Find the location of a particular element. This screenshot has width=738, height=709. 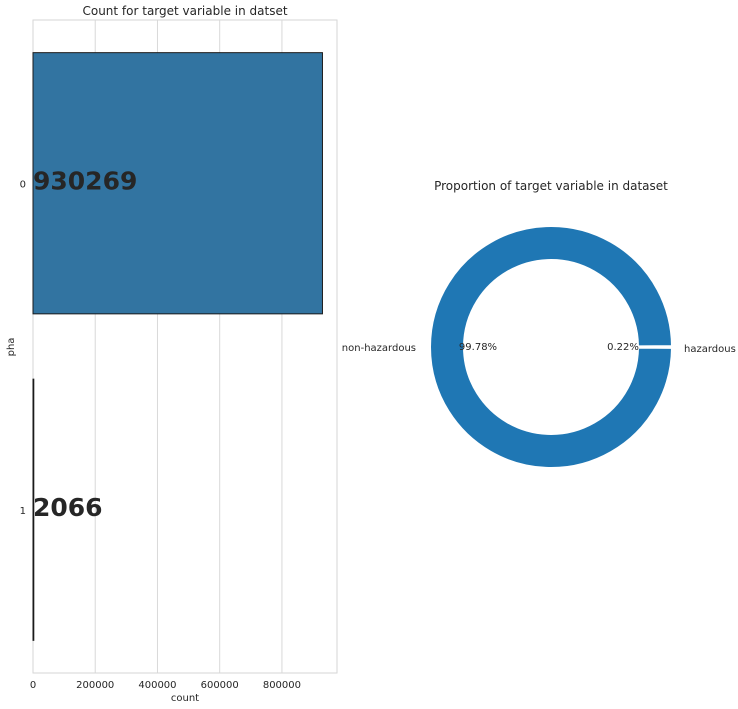

bar-chart-x-ticks: 0 200000 400000 600000 800000 is located at coordinates (165, 685).